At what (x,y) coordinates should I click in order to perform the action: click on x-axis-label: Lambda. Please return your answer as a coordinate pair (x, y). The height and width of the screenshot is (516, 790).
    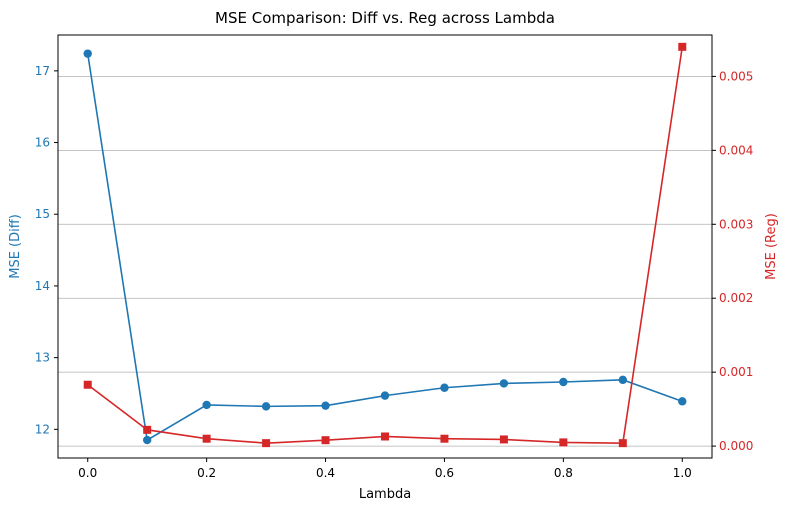
    Looking at the image, I should click on (385, 494).